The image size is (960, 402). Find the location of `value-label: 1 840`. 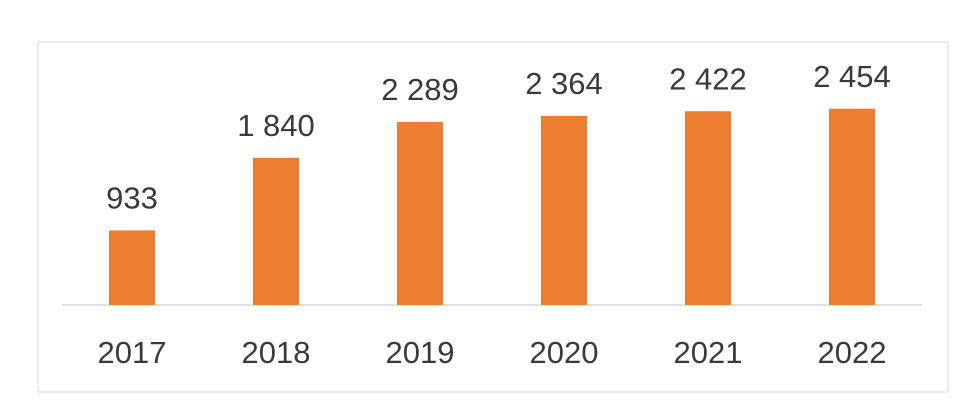

value-label: 1 840 is located at coordinates (276, 125).